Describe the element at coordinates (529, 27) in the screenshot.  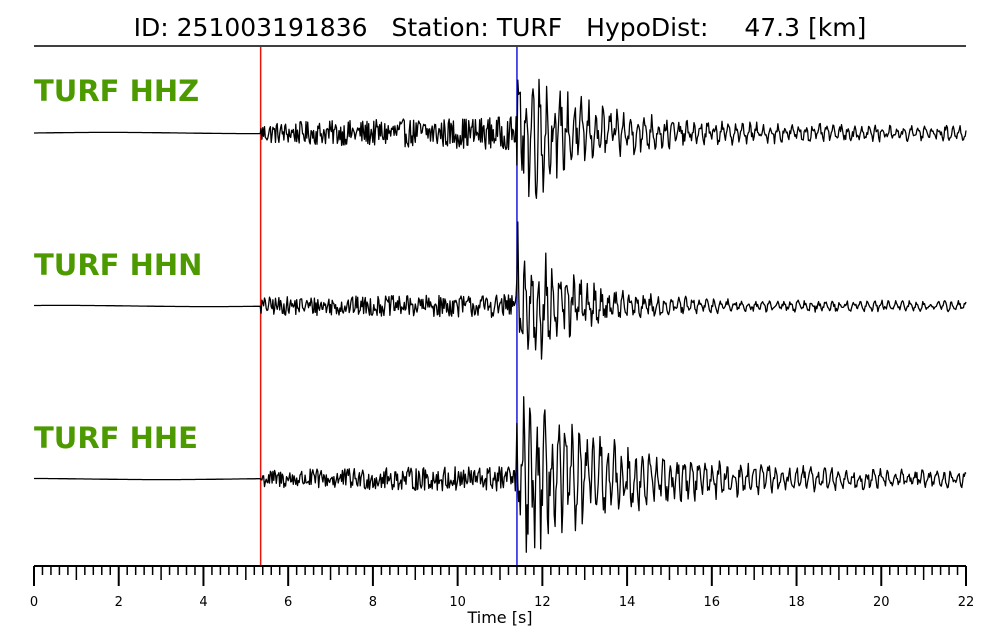
I see `station-code: TURF` at that location.